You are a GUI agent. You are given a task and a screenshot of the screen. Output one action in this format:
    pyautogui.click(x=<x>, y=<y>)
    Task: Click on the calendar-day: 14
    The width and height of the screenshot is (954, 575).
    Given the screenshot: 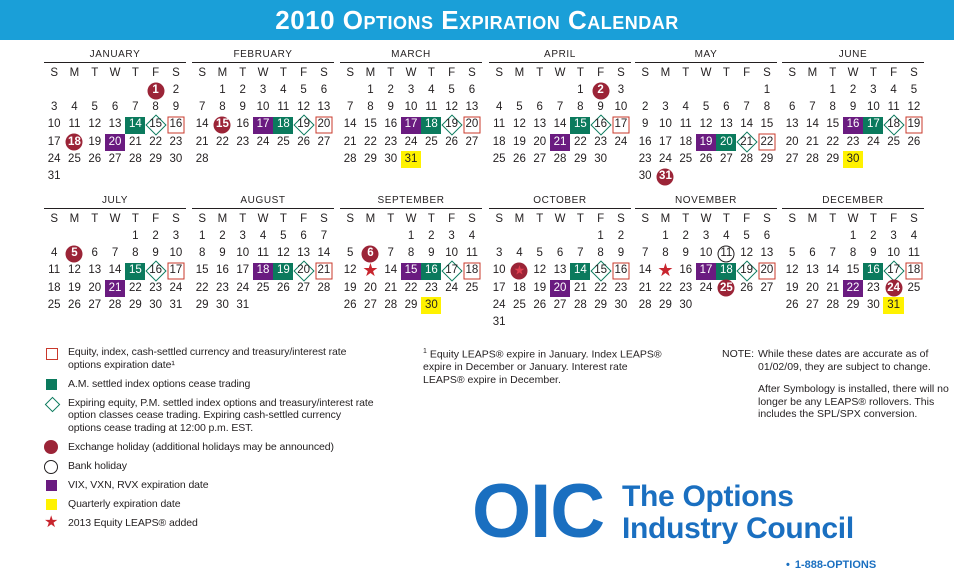 What is the action you would take?
    pyautogui.click(x=645, y=271)
    